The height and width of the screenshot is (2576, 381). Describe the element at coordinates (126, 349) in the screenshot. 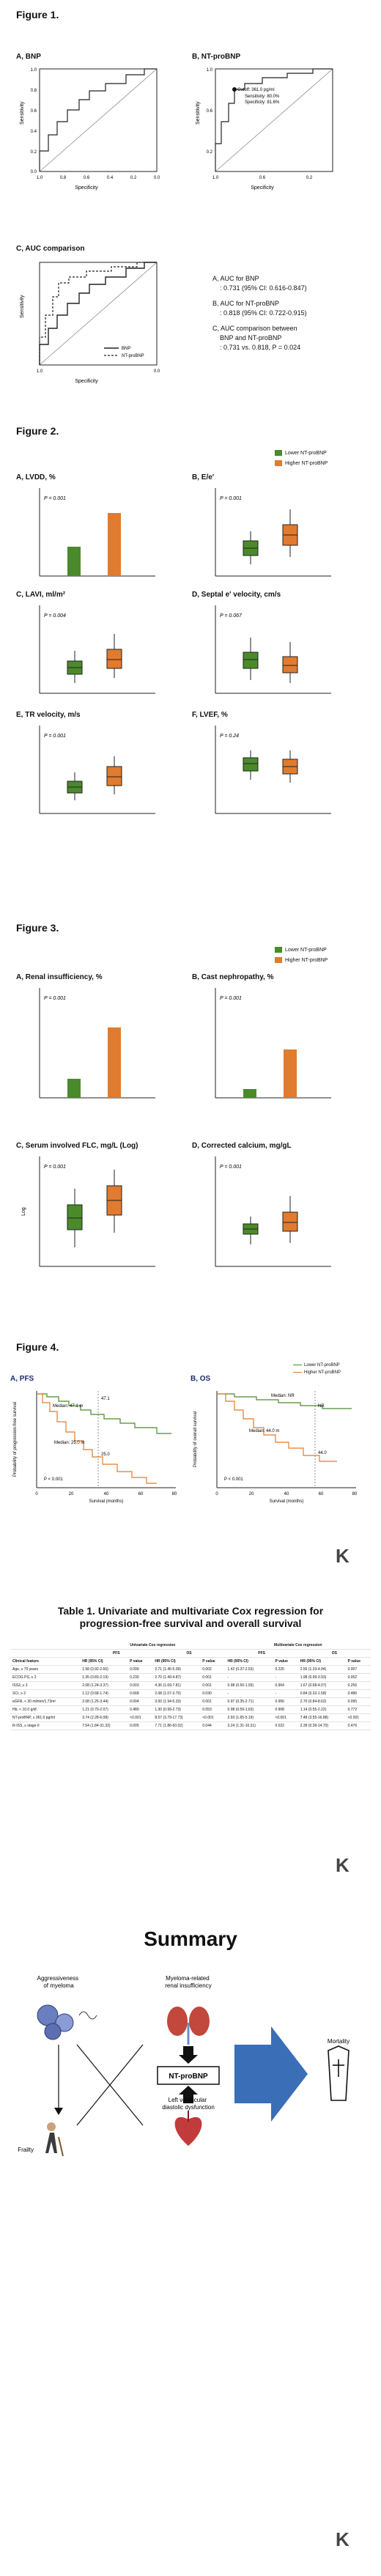

I see `legend-bnp: BNP` at that location.